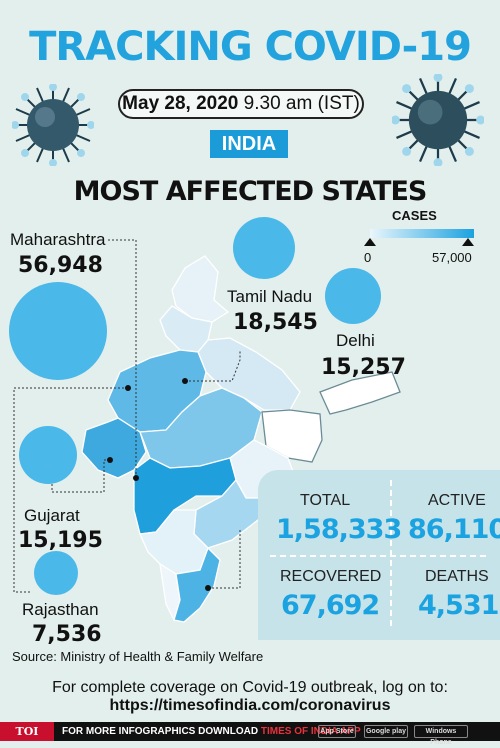 This screenshot has height=748, width=500. I want to click on stats-panel, so click(379, 555).